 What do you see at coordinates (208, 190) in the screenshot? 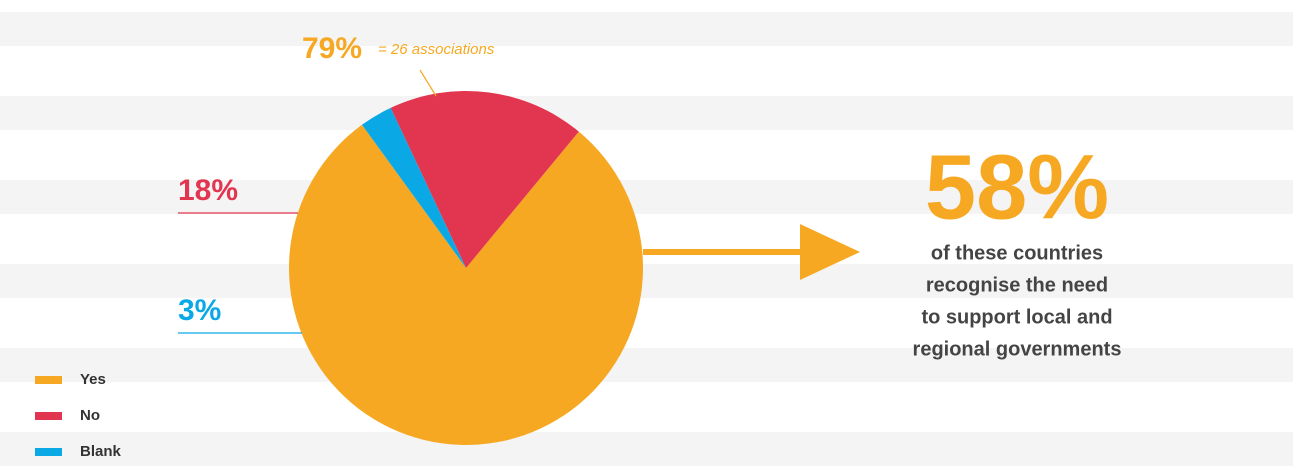
I see `slice-label: 18%` at bounding box center [208, 190].